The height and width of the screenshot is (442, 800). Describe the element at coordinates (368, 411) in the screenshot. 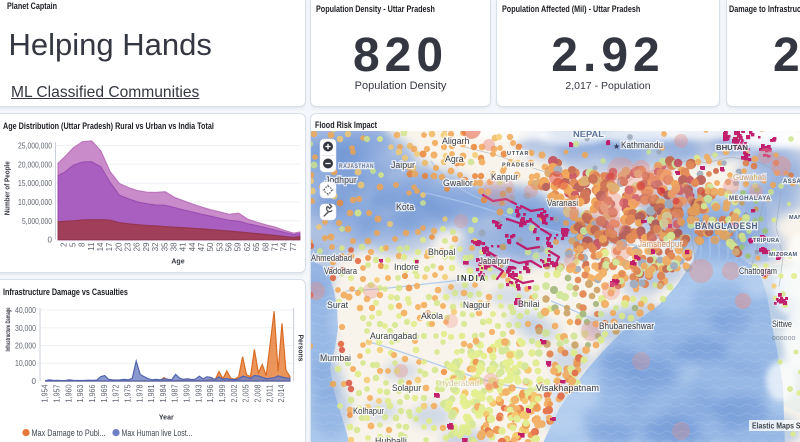

I see `svg-text: Kolhapur` at that location.